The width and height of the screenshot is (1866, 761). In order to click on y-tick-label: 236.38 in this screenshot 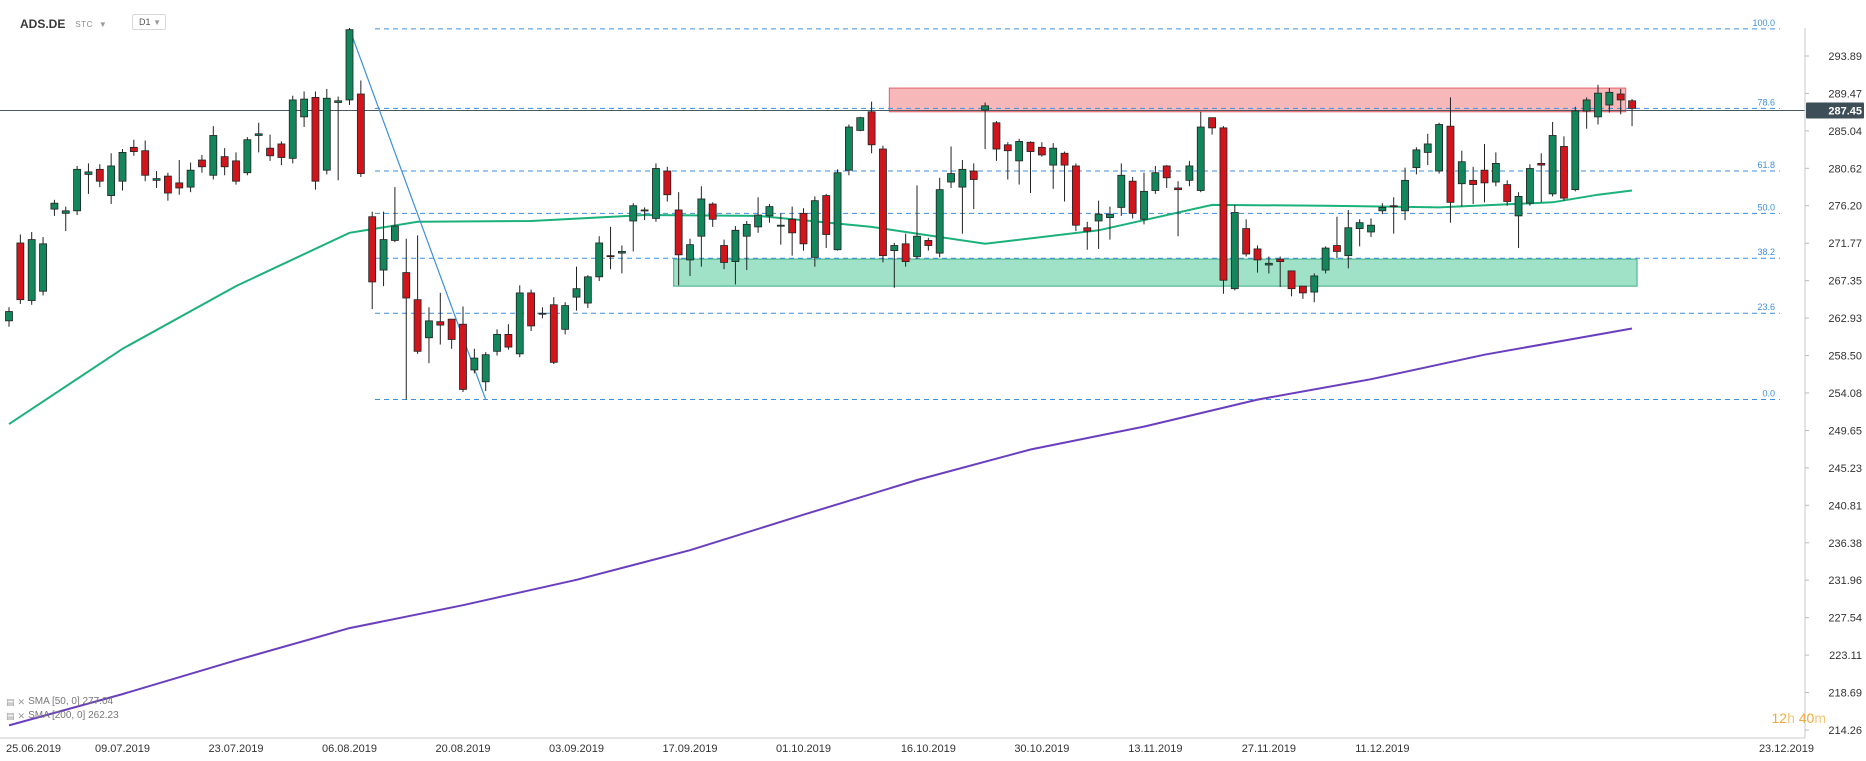, I will do `click(1845, 544)`.